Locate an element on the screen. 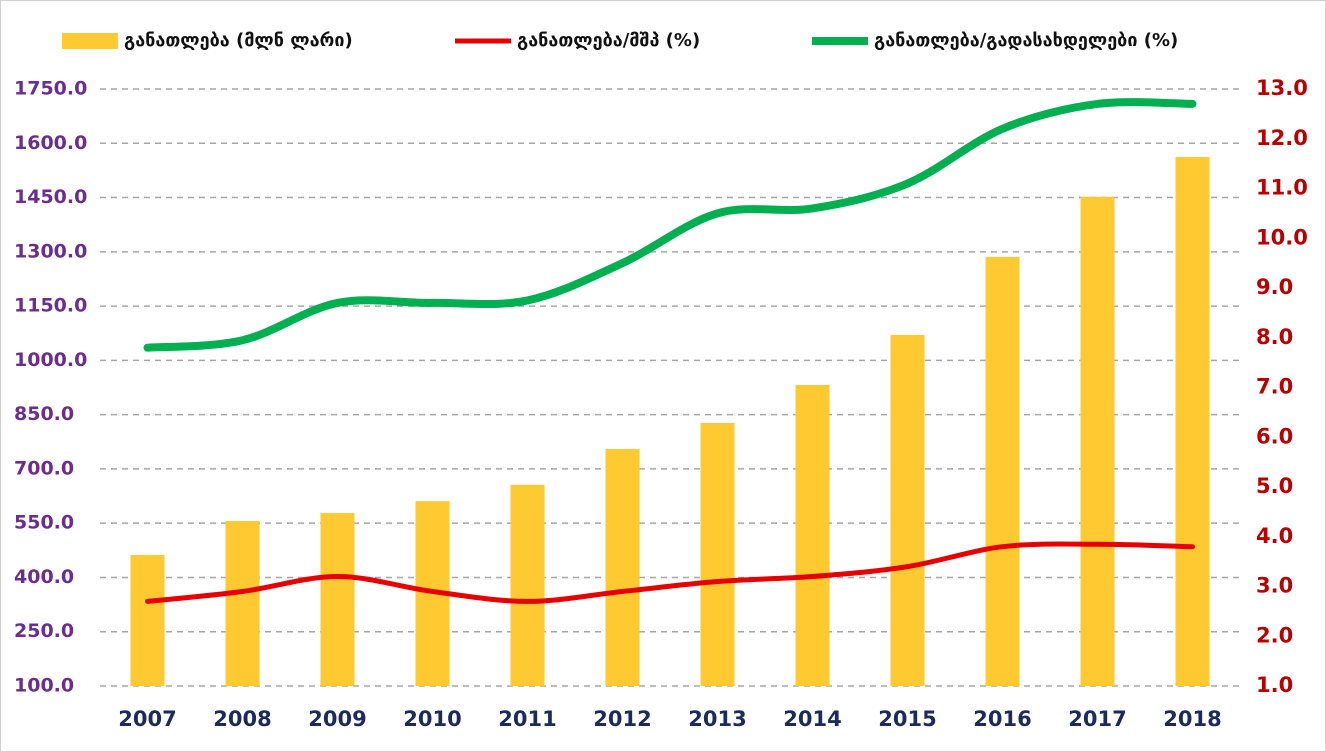 The image size is (1326, 752). legend-label: განათლება/გადასახდელები (%) is located at coordinates (1026, 40).